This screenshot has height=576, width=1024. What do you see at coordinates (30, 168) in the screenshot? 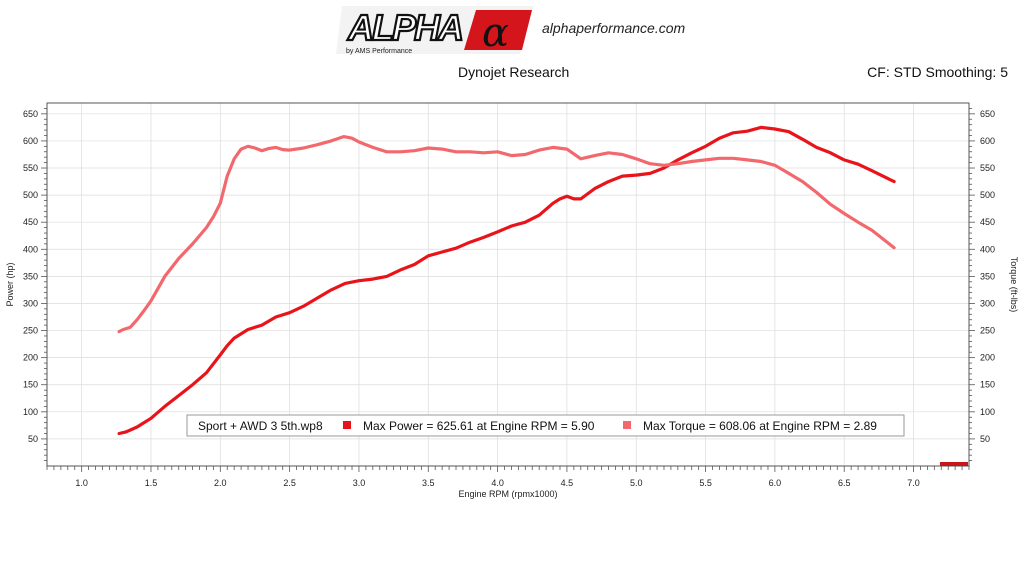
I see `y-tick-label-left: 550` at bounding box center [30, 168].